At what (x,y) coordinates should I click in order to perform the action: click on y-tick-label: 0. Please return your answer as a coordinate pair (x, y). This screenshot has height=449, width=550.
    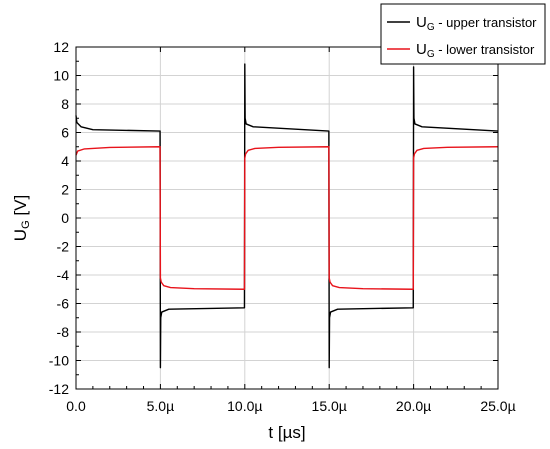
    Looking at the image, I should click on (65, 218).